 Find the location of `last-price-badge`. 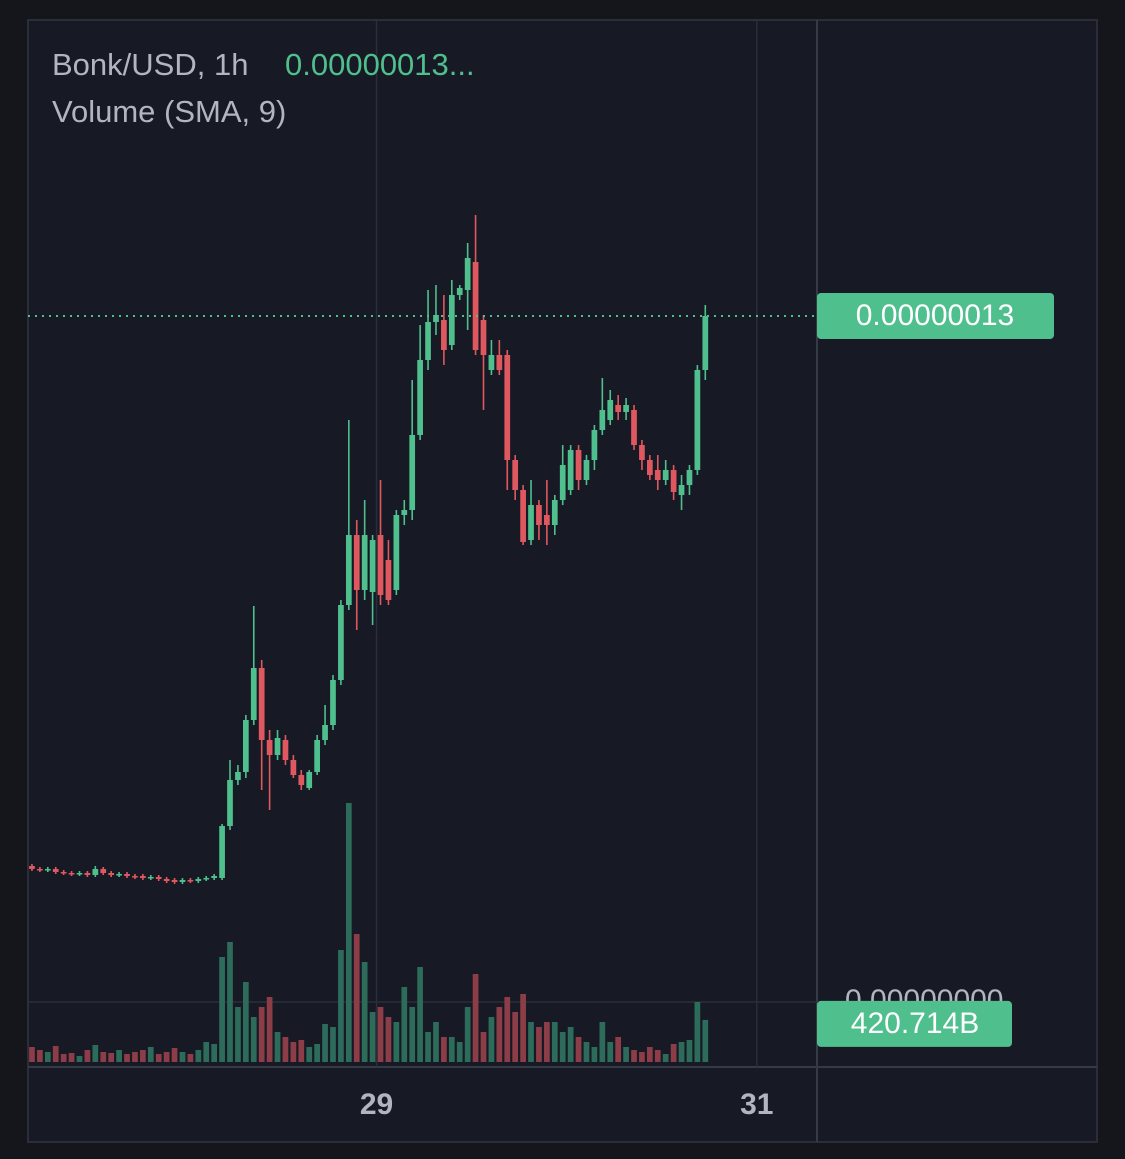

last-price-badge is located at coordinates (935, 316).